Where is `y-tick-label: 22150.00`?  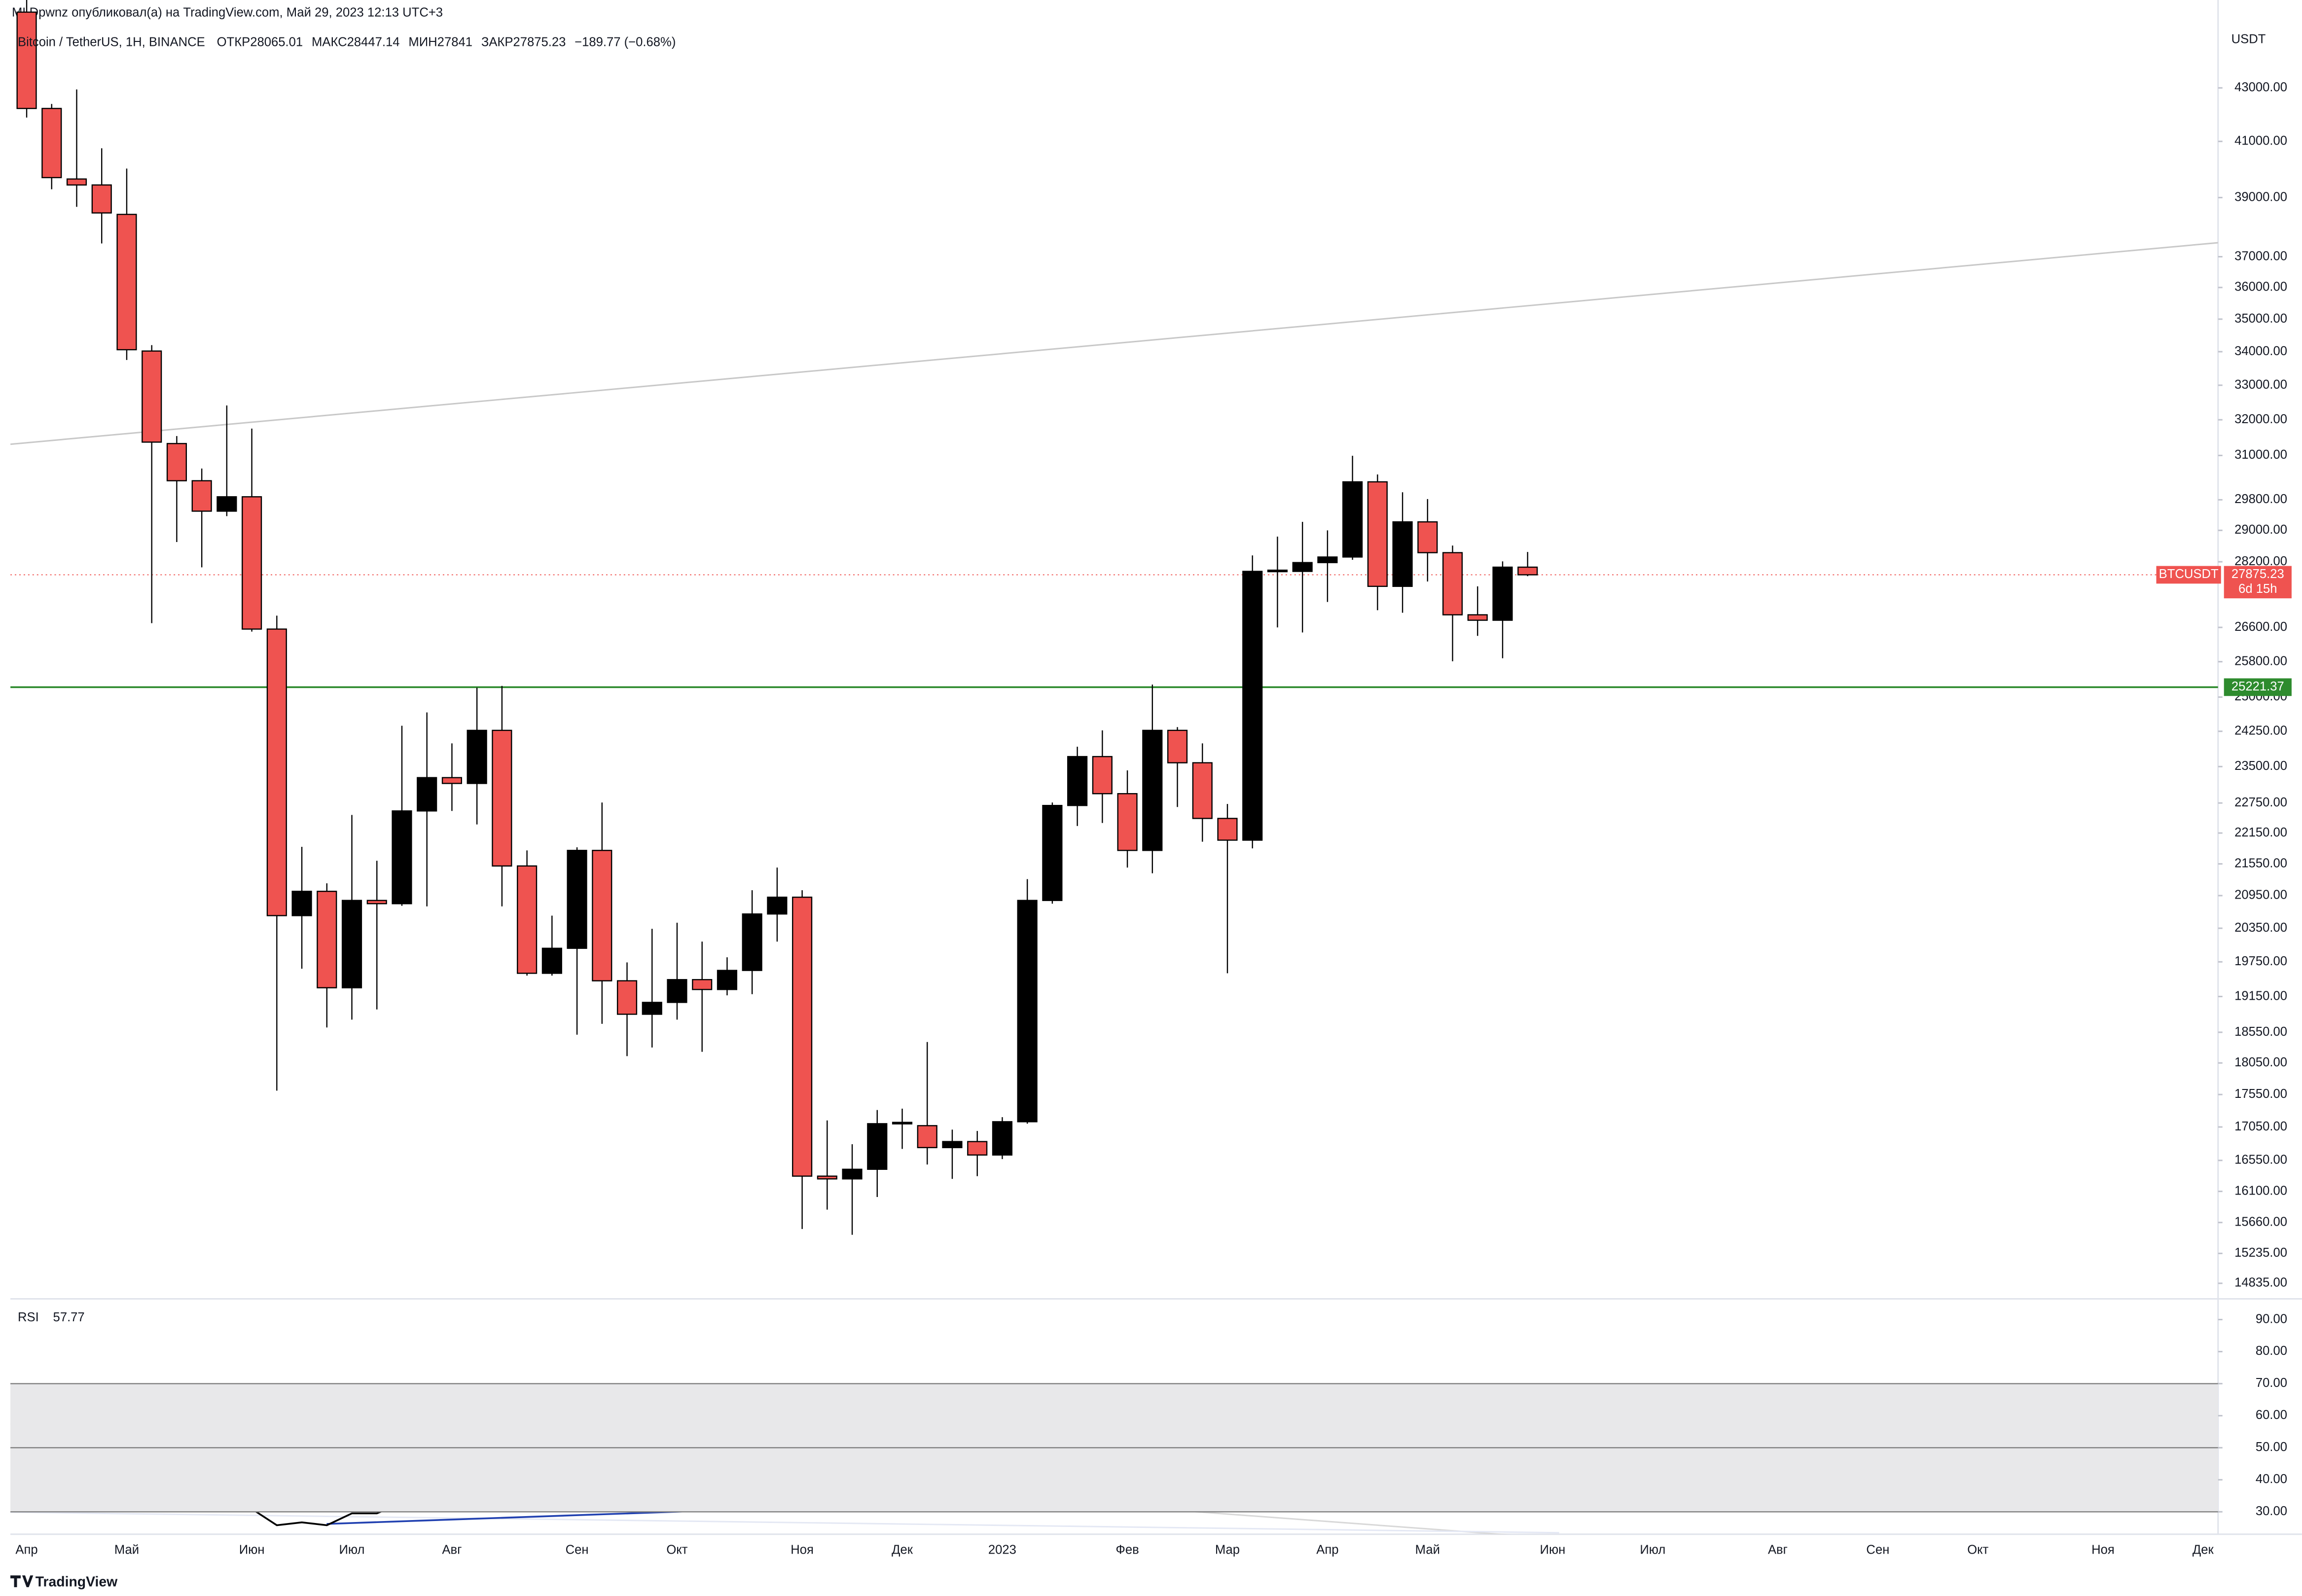
y-tick-label: 22150.00 is located at coordinates (2260, 832).